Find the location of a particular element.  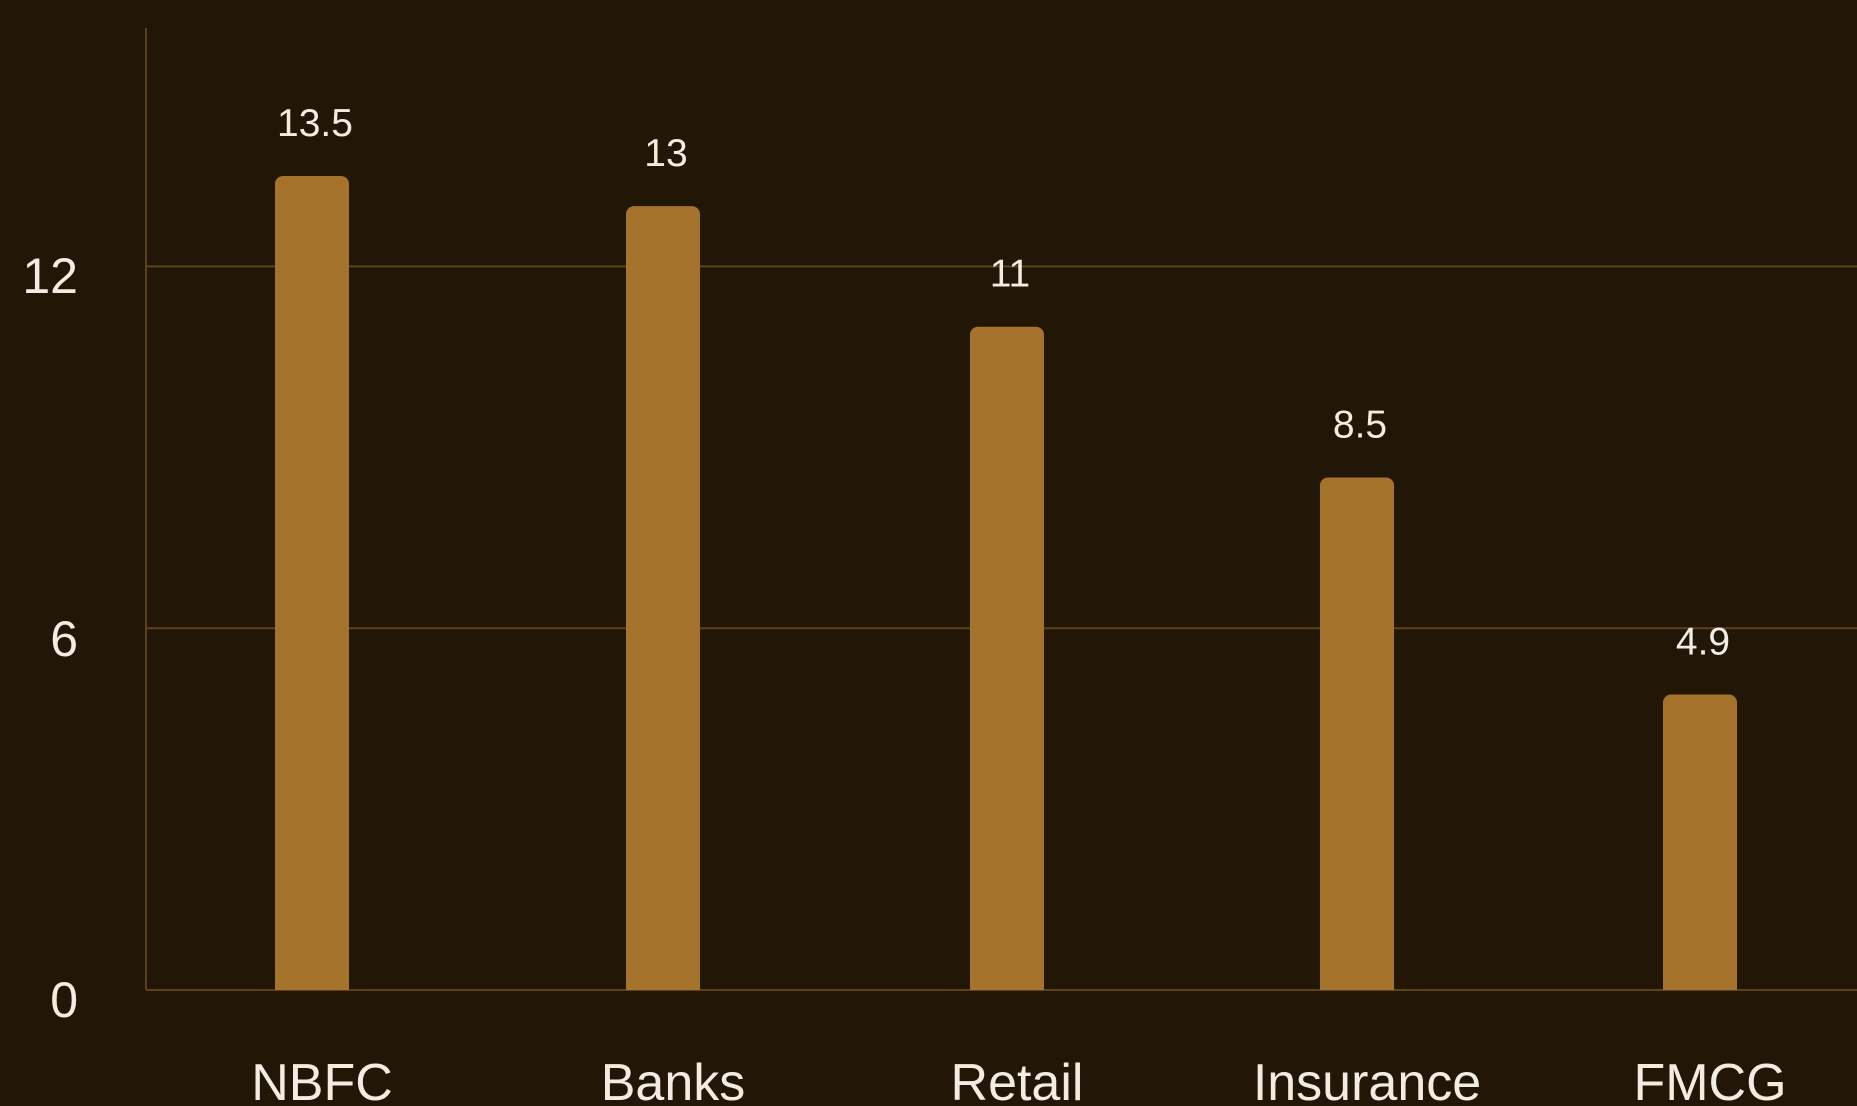

data-label: 11 is located at coordinates (1010, 274).